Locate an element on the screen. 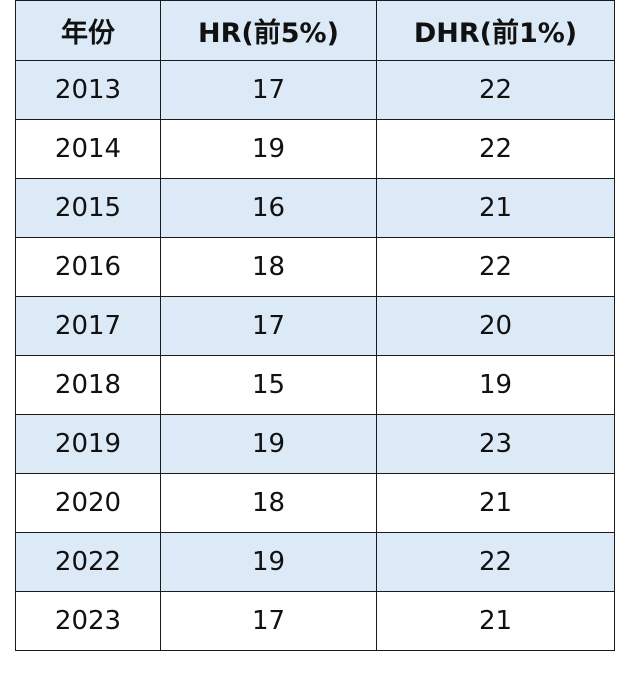 This screenshot has height=677, width=630. table-row: 2023 17 21 is located at coordinates (315, 621).